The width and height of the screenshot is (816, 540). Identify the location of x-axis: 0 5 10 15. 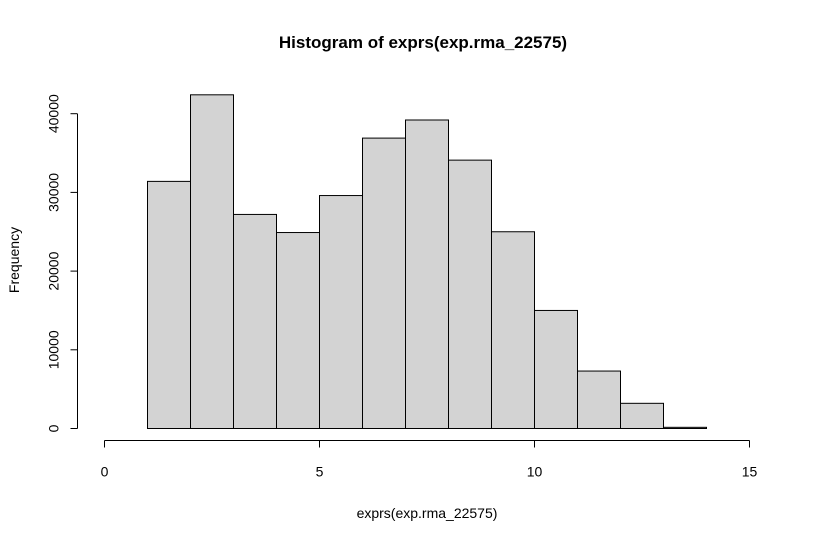
(429, 460).